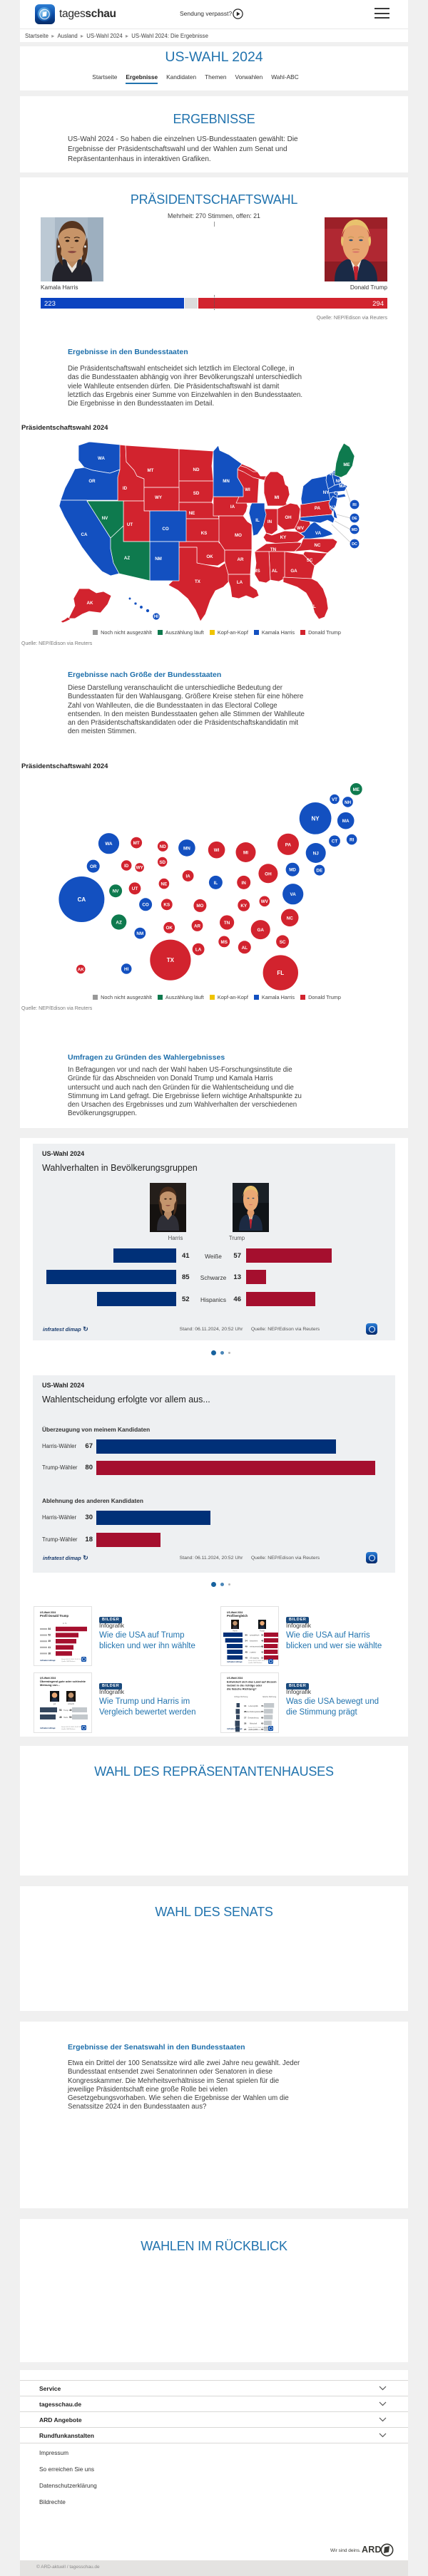 The width and height of the screenshot is (428, 2576). What do you see at coordinates (171, 960) in the screenshot?
I see `svg-text: TX` at bounding box center [171, 960].